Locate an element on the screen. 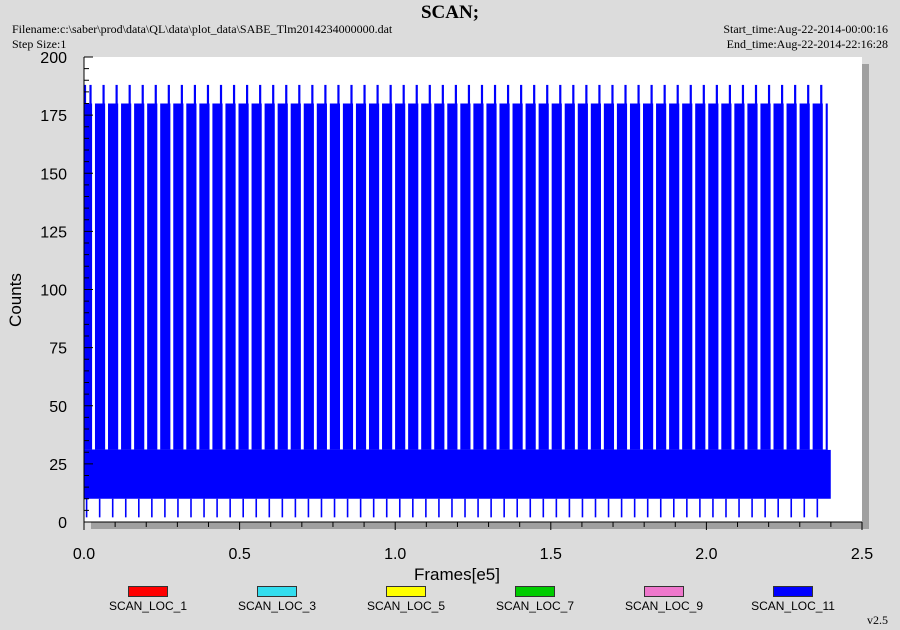  end-time-label: End_time:Aug-22-2014-22:16:28 is located at coordinates (807, 44).